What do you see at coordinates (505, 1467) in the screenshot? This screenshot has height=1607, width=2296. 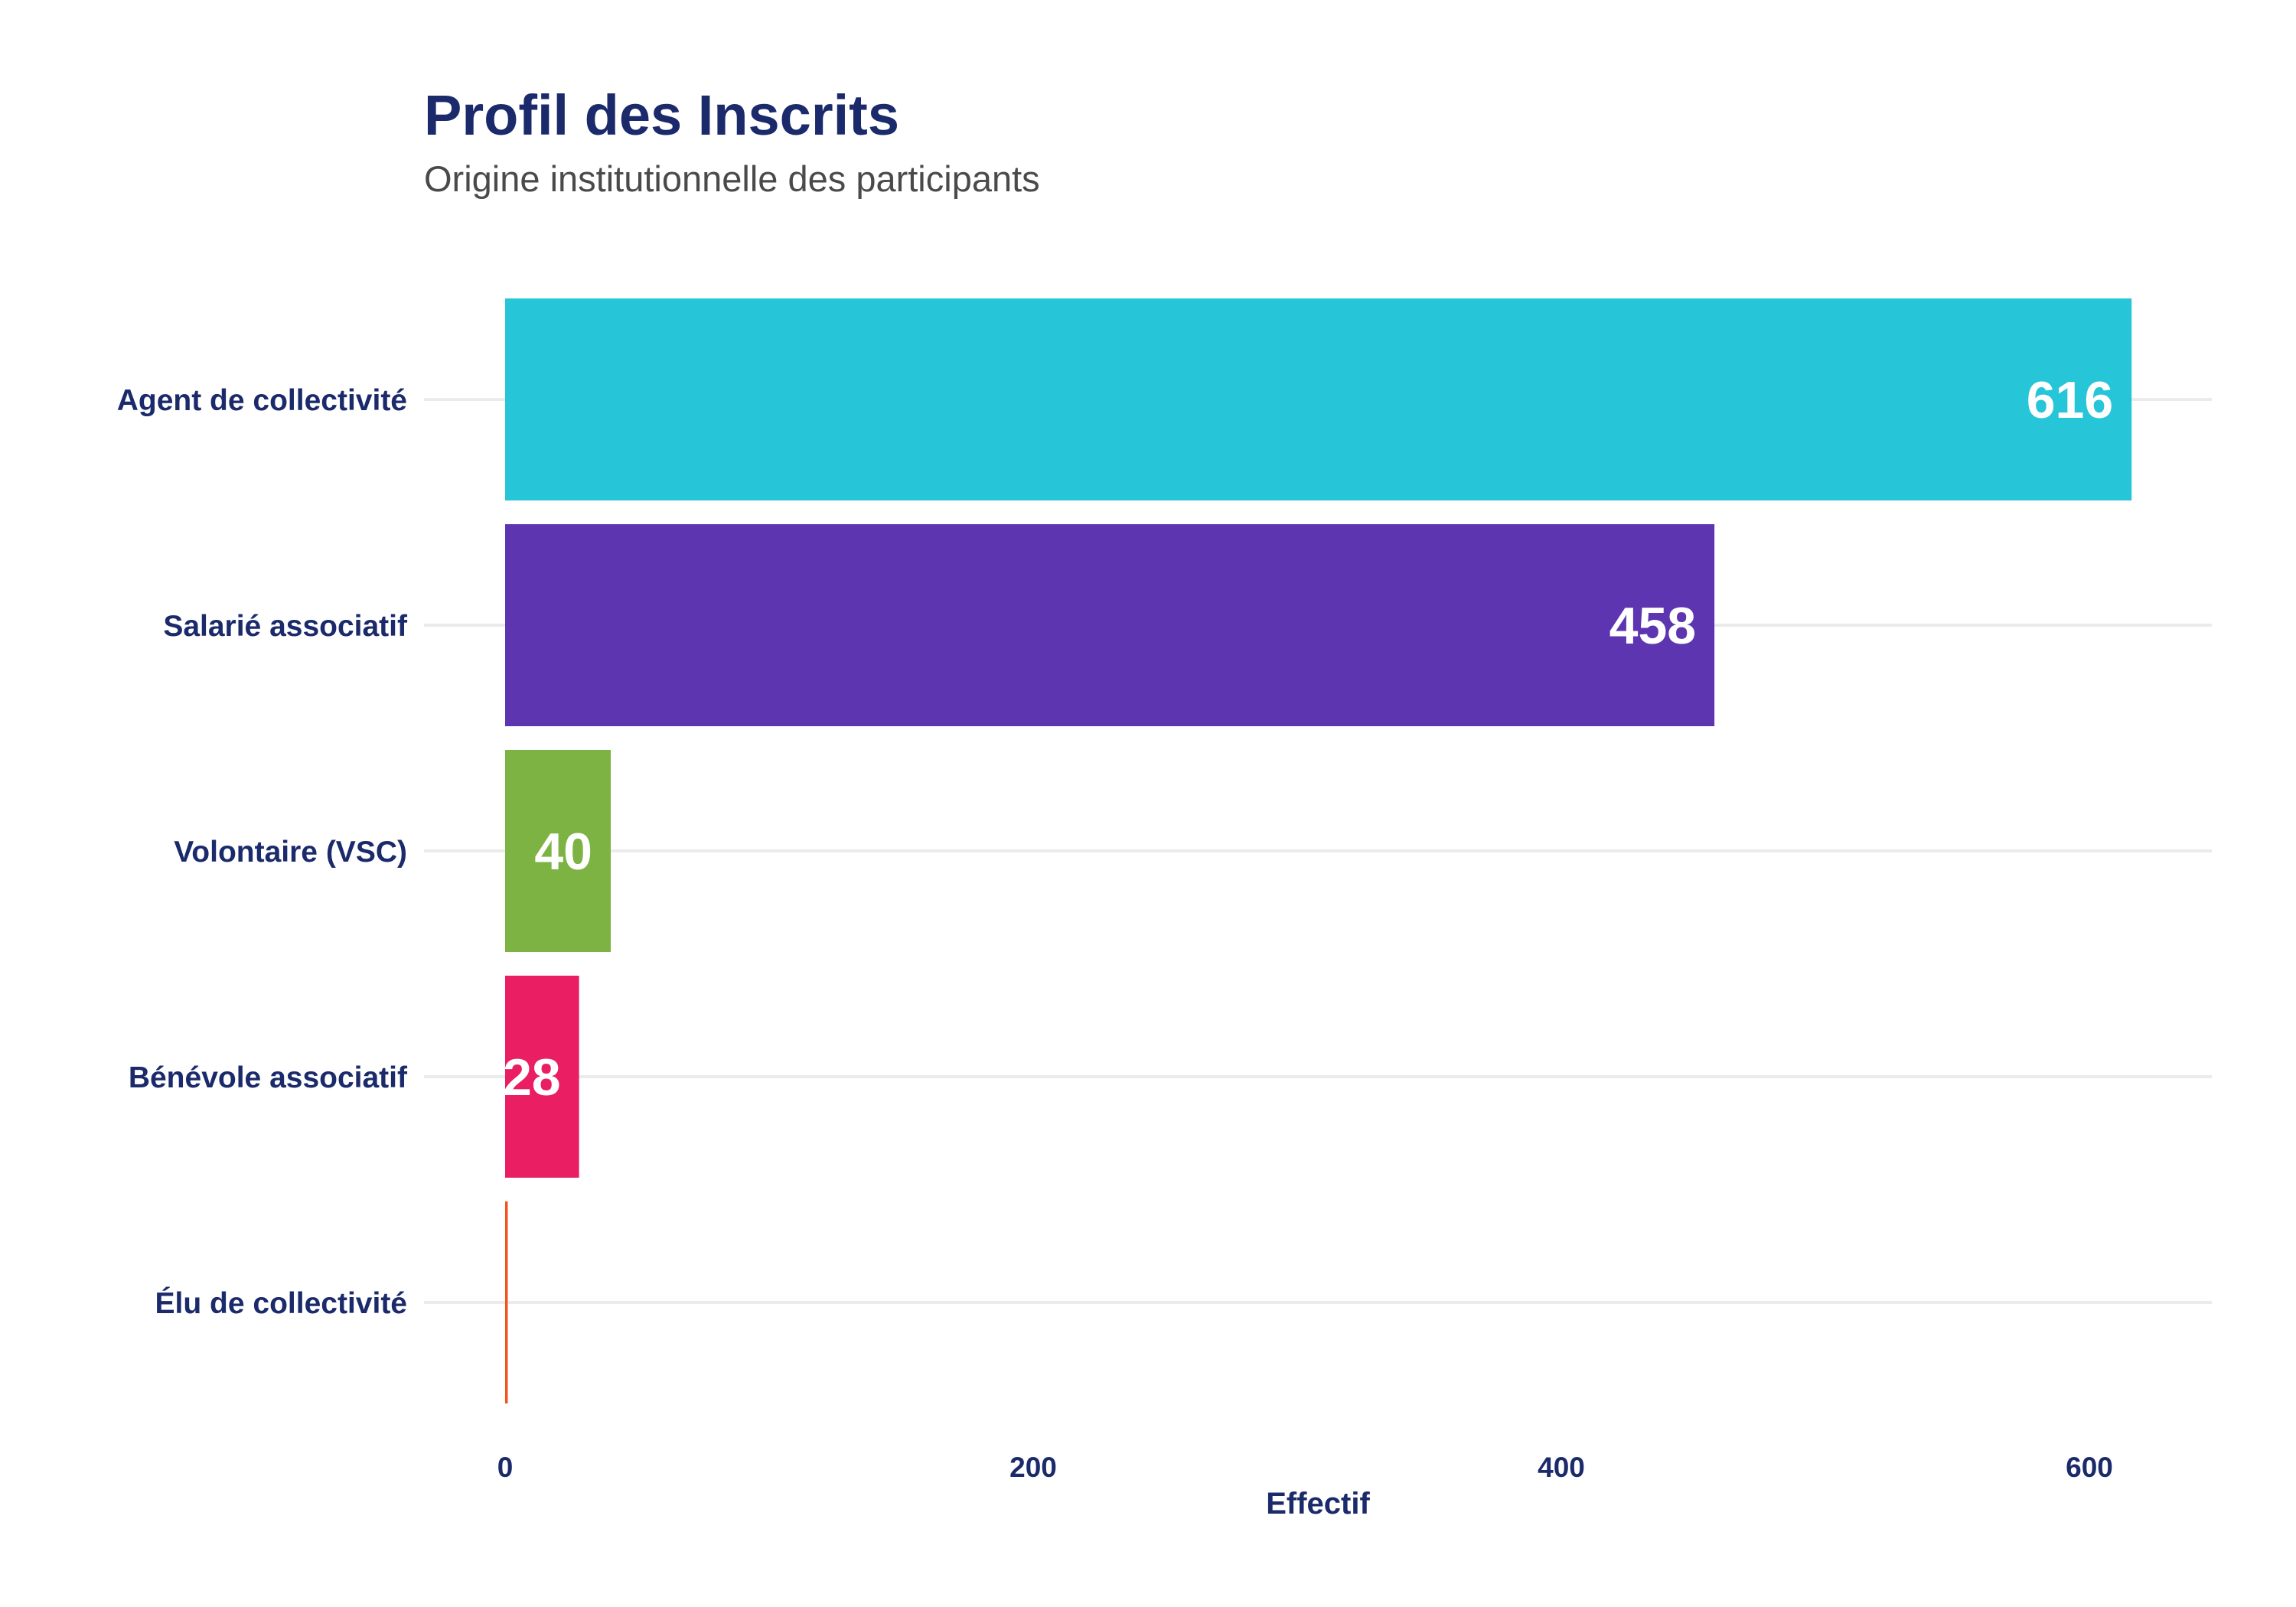 I see `x-tick-label-0: 0` at bounding box center [505, 1467].